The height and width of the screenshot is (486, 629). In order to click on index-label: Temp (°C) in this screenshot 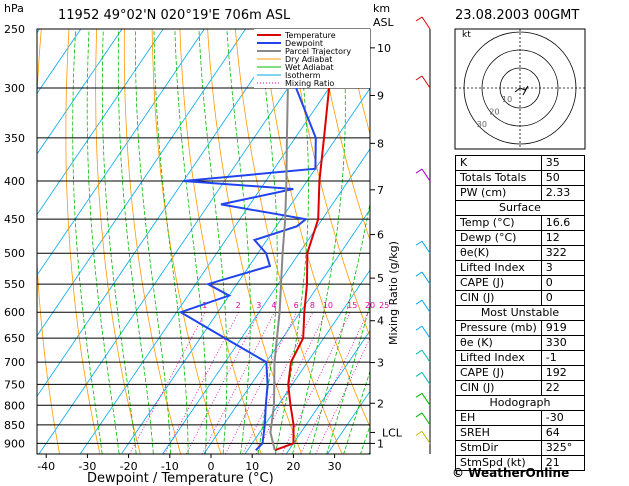, I will do `click(498, 223)`.